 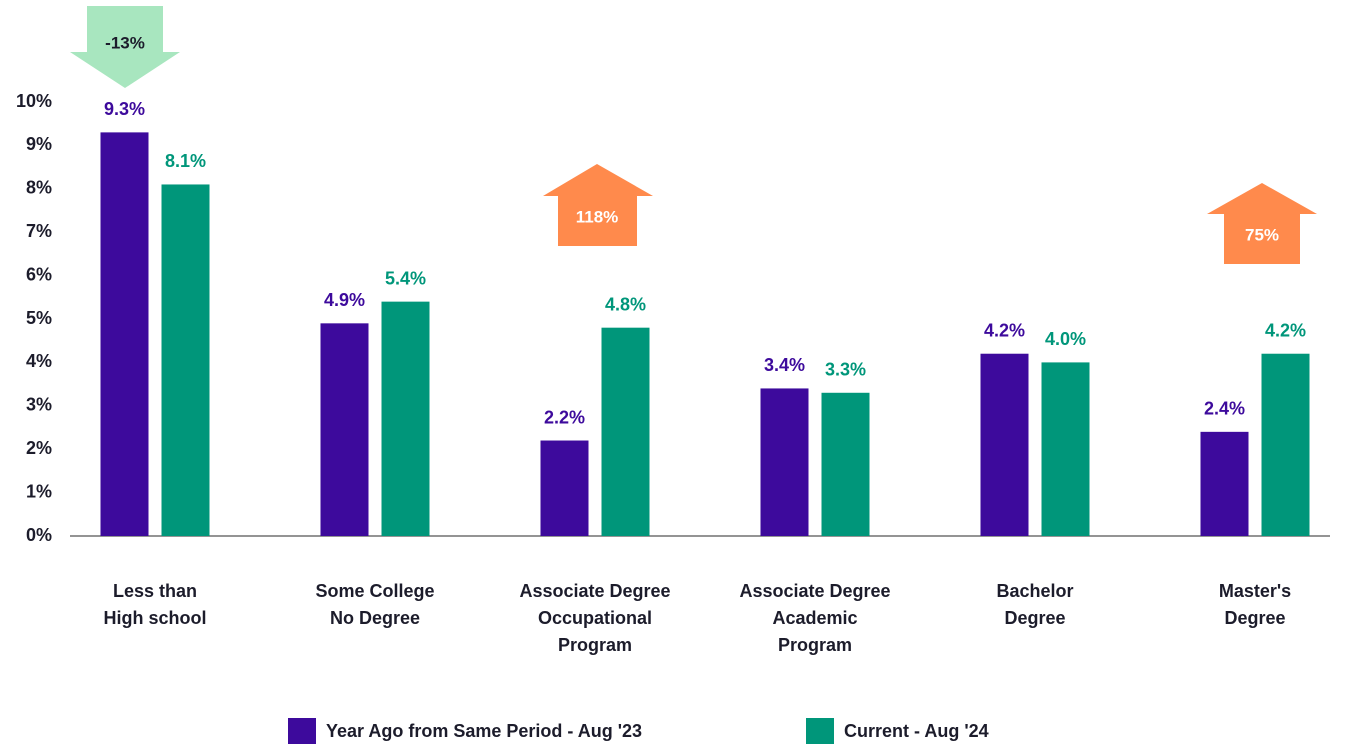 I want to click on value-label: 9.3%, so click(x=124, y=109).